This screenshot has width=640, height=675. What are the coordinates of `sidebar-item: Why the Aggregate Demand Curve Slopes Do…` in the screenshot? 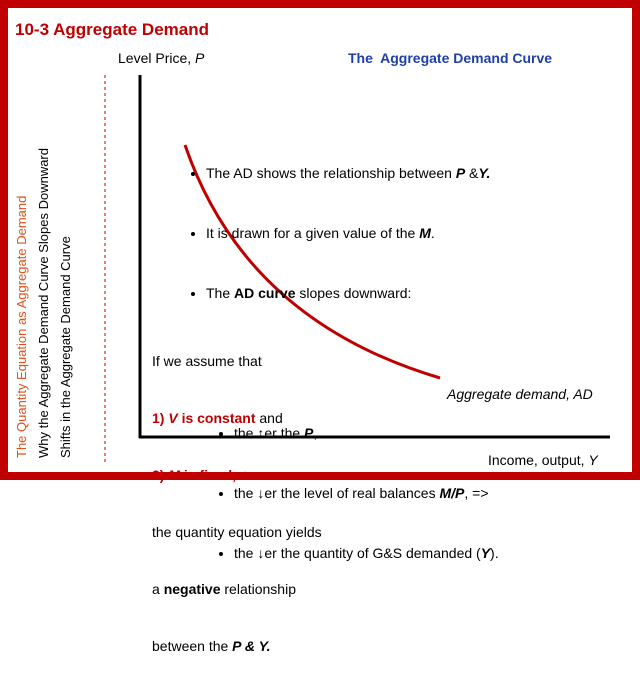 It's located at (43, 303).